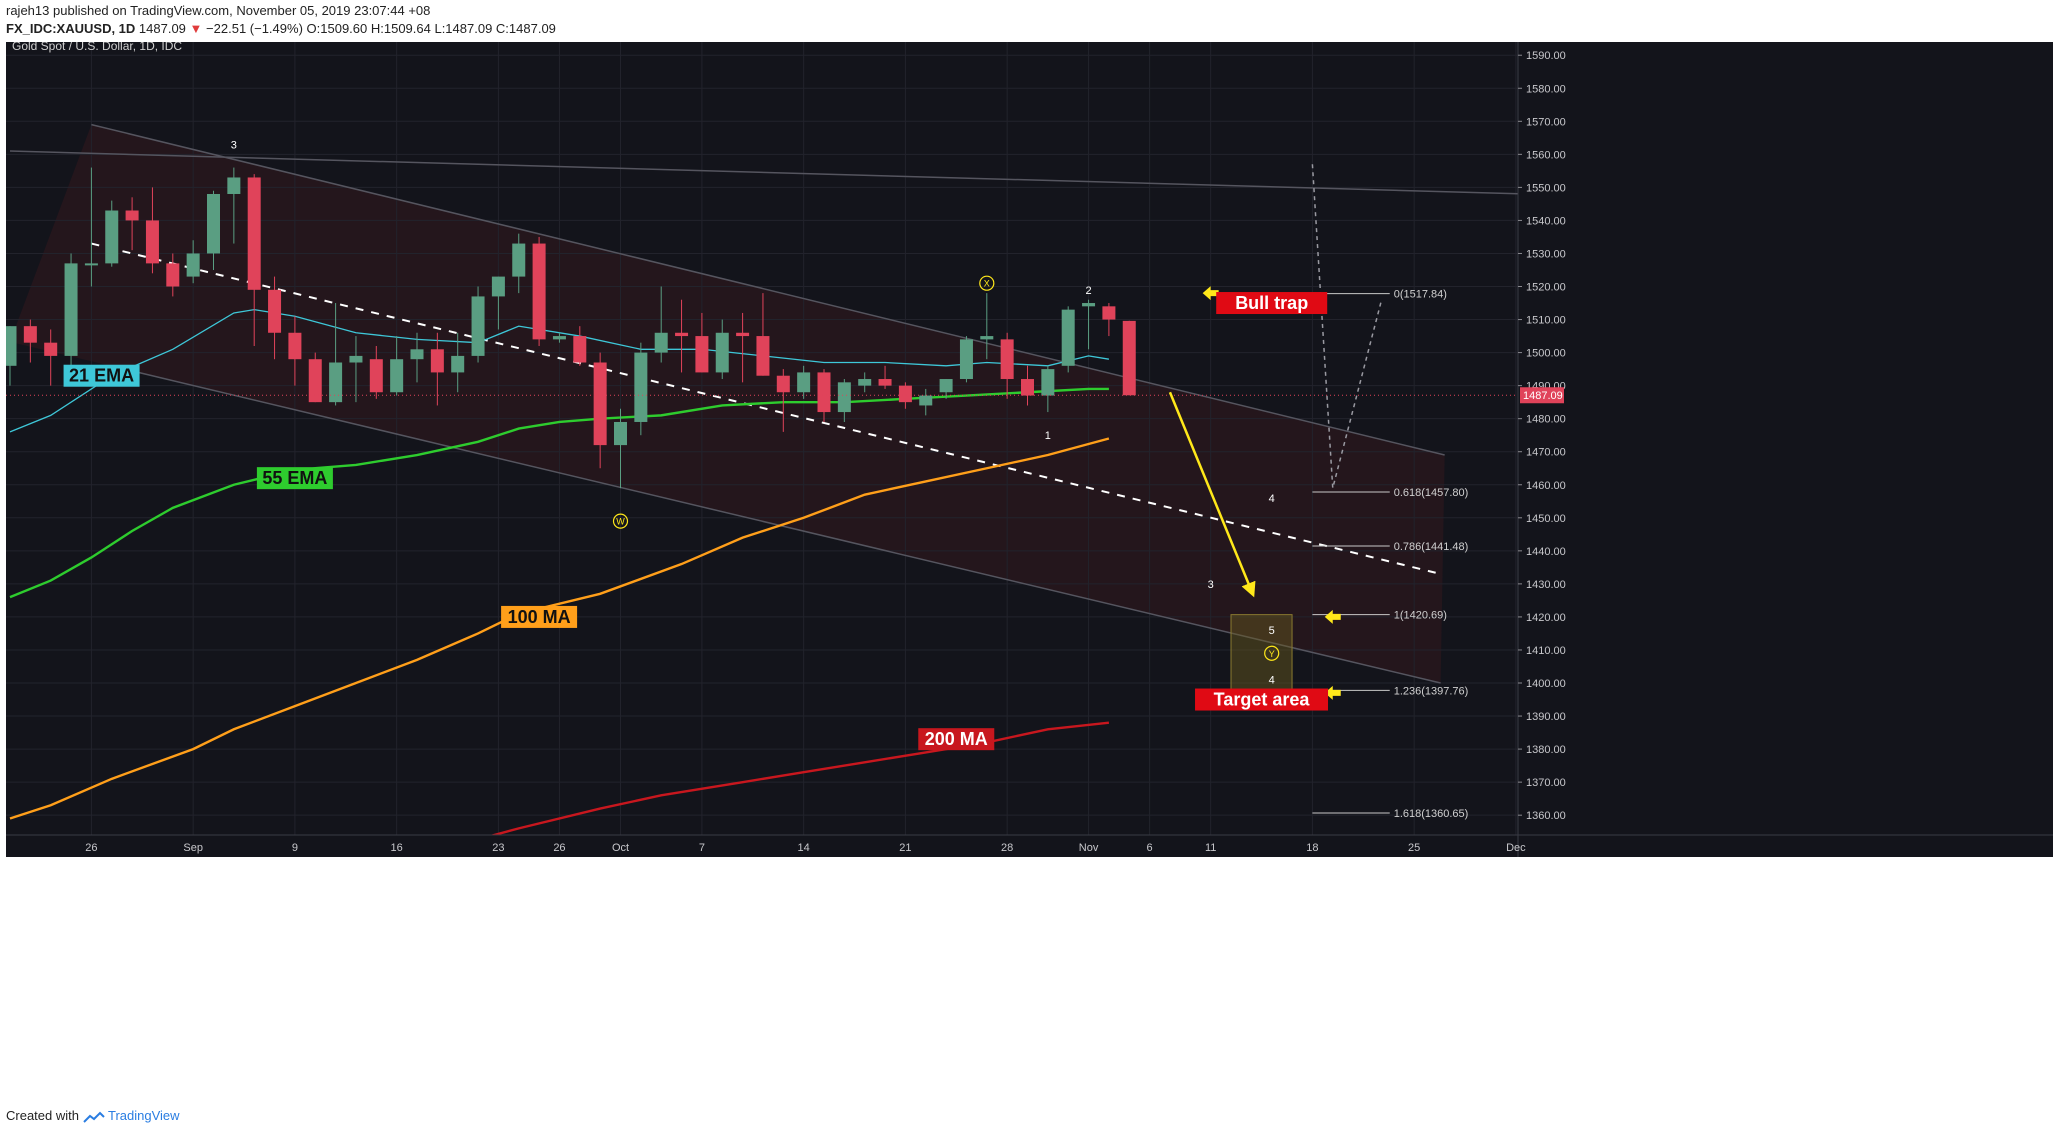 The height and width of the screenshot is (1132, 2053). What do you see at coordinates (71, 28) in the screenshot?
I see `symbol-name: FX_IDC:XAUUSD, 1D` at bounding box center [71, 28].